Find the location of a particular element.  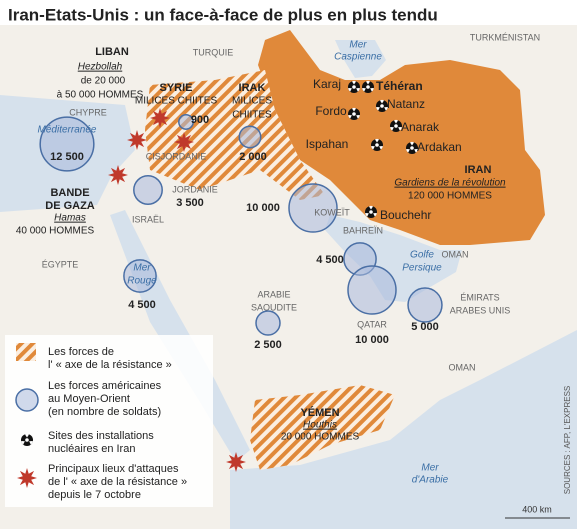

group-label: Houthis is located at coordinates (320, 425).